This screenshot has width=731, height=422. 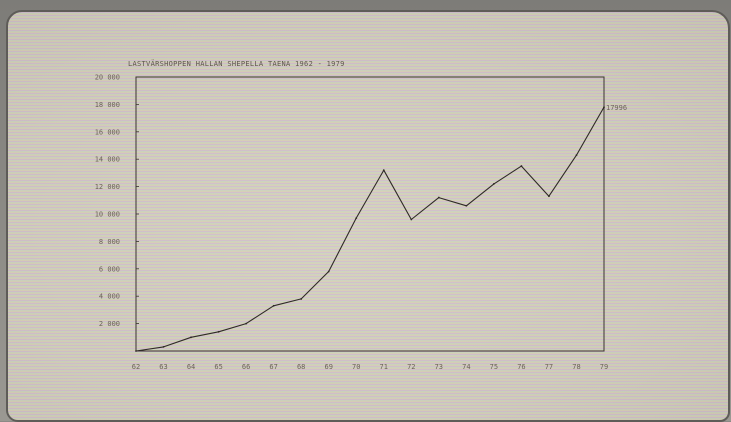 What do you see at coordinates (328, 367) in the screenshot?
I see `x-tick-label: 69` at bounding box center [328, 367].